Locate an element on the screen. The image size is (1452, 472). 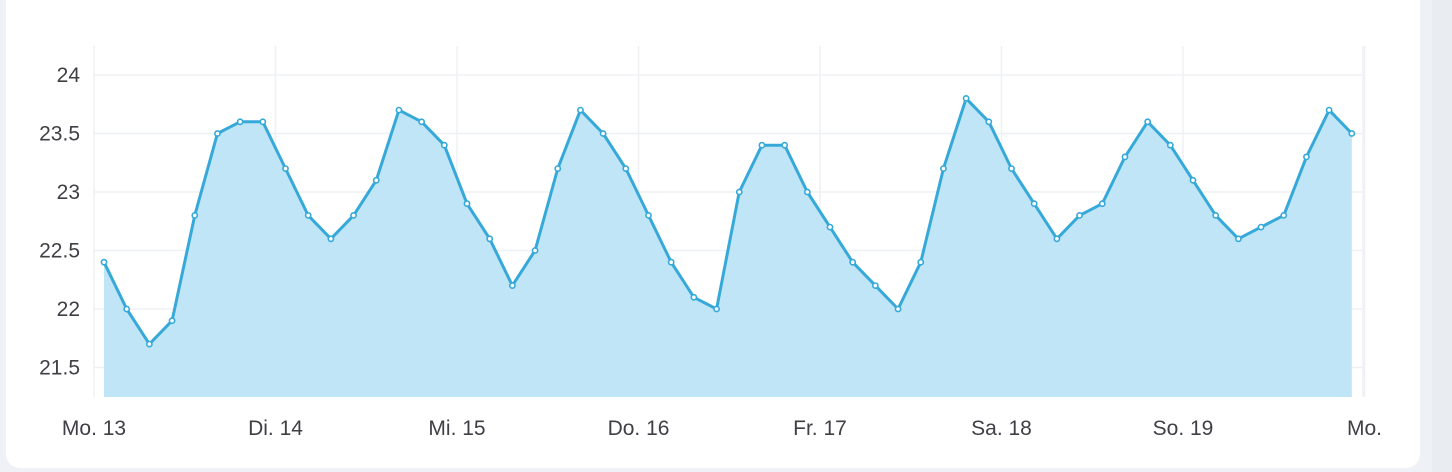
side-panel-edge is located at coordinates (1442, 236).